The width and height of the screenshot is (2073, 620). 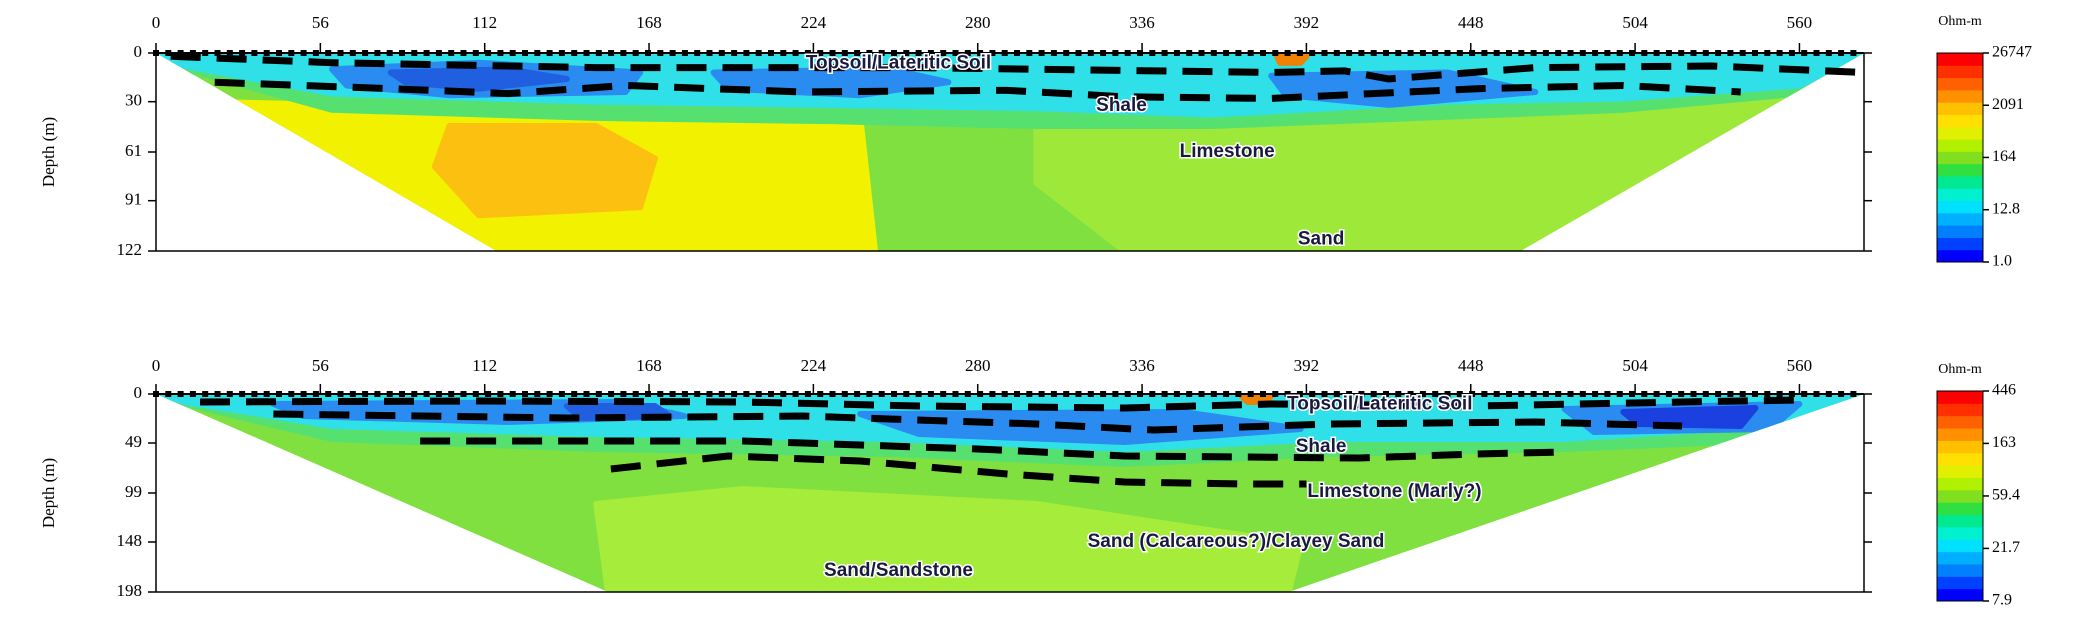 What do you see at coordinates (2012, 52) in the screenshot?
I see `colorbar-tick-label: 26747` at bounding box center [2012, 52].